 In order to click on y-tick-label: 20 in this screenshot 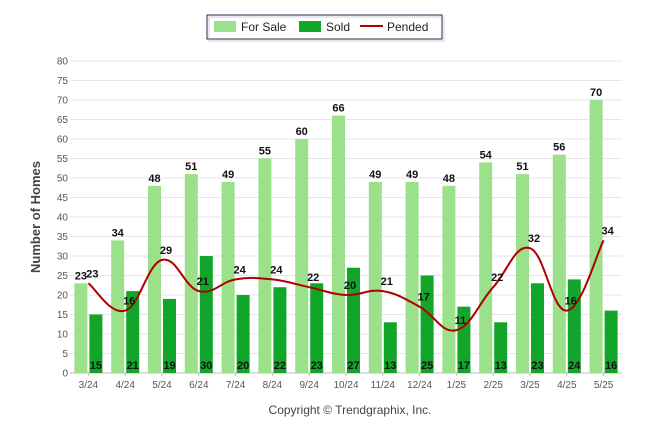, I will do `click(63, 296)`.